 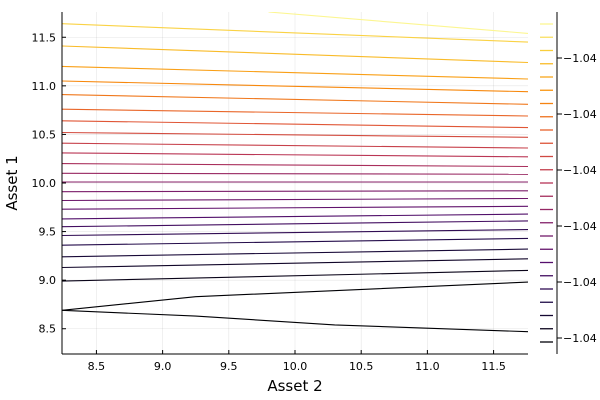 I want to click on x-tick-label: 9.0, so click(x=163, y=366).